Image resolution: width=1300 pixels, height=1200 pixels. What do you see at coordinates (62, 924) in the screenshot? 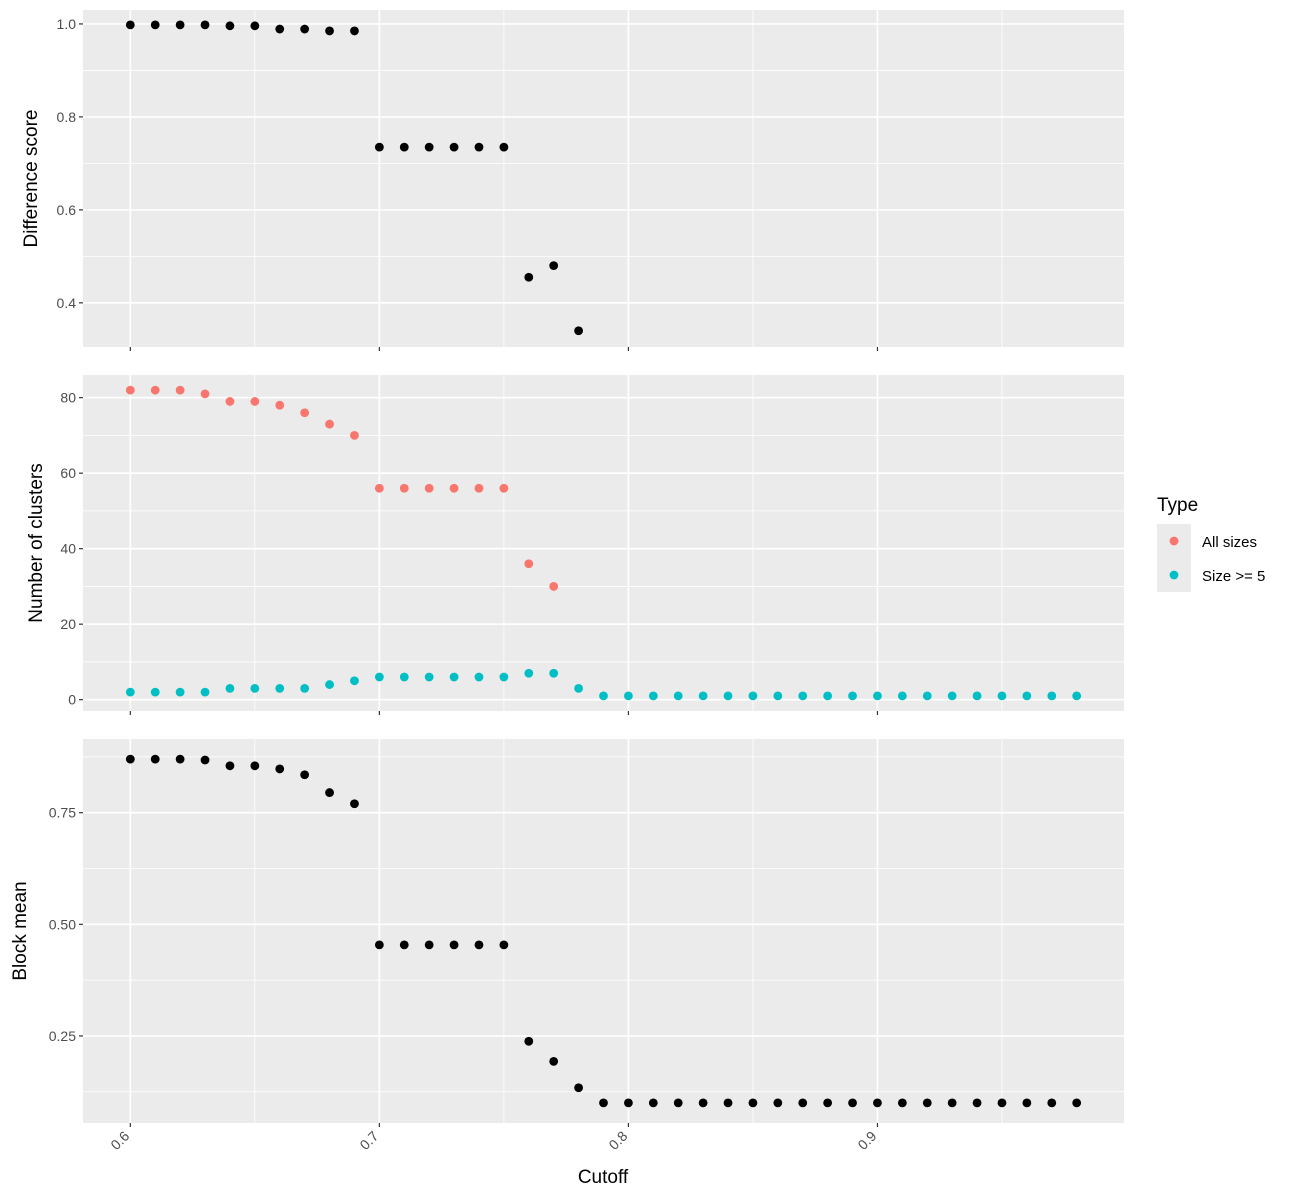
I see `y-tick-label: 0.50` at bounding box center [62, 924].